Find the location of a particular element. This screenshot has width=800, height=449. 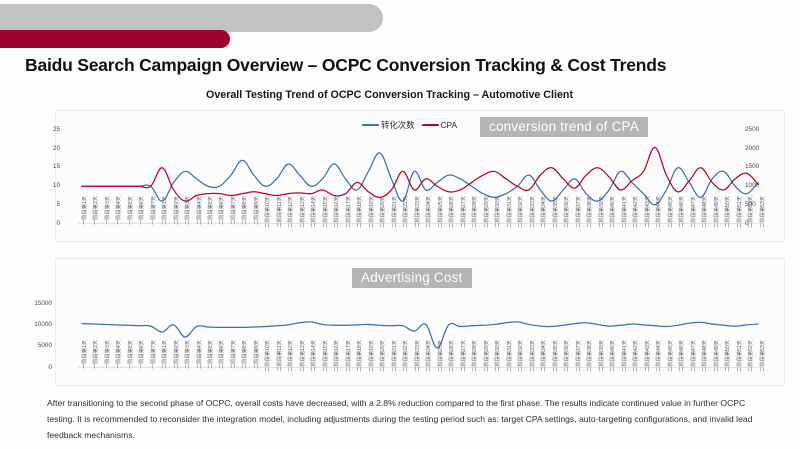

legend-swatch-conversions is located at coordinates (370, 125).